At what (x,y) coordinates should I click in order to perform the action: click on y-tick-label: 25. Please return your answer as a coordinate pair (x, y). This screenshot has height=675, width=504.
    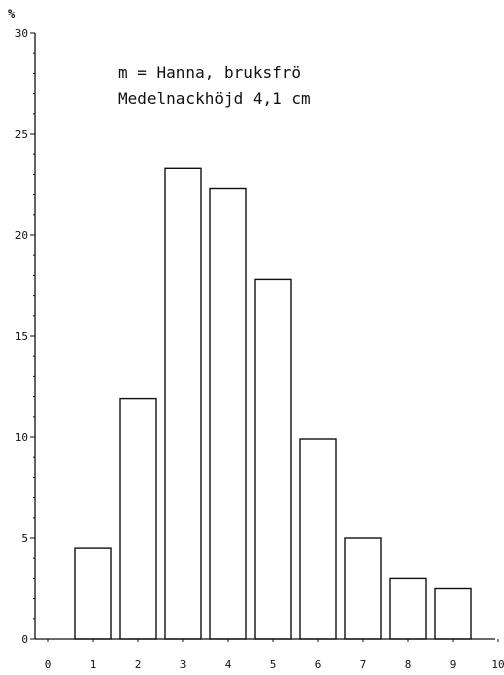
    Looking at the image, I should click on (21, 134).